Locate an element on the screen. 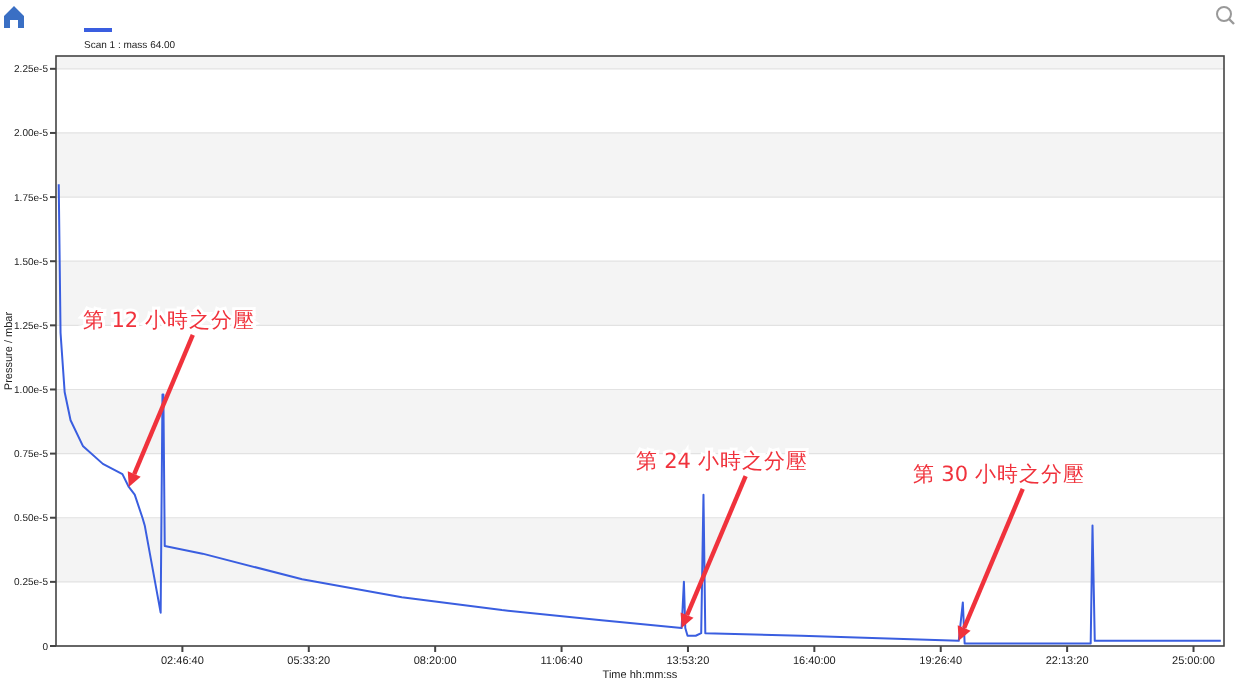  annotation: 第 12 小時之分壓 is located at coordinates (168, 319).